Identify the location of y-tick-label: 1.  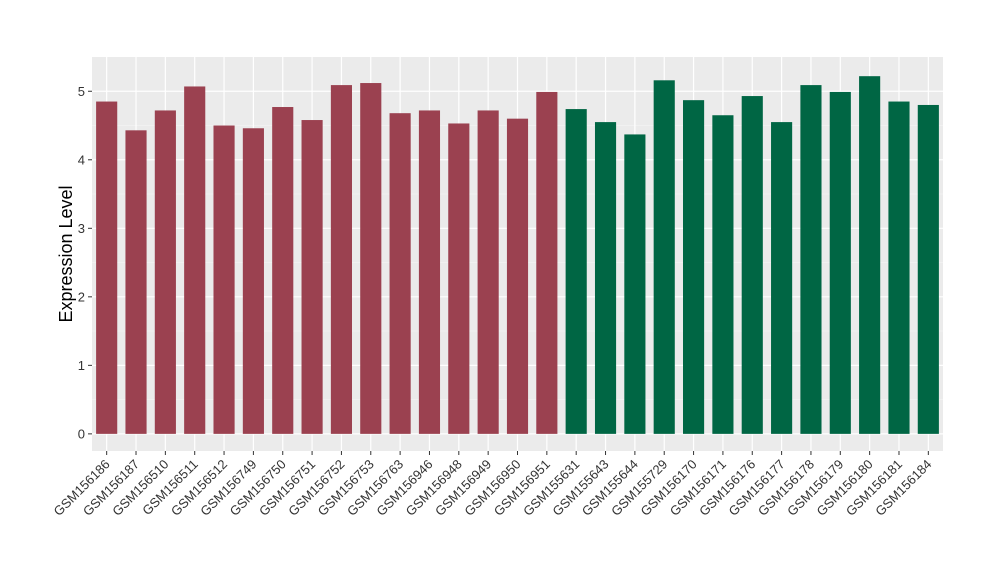
(81, 365).